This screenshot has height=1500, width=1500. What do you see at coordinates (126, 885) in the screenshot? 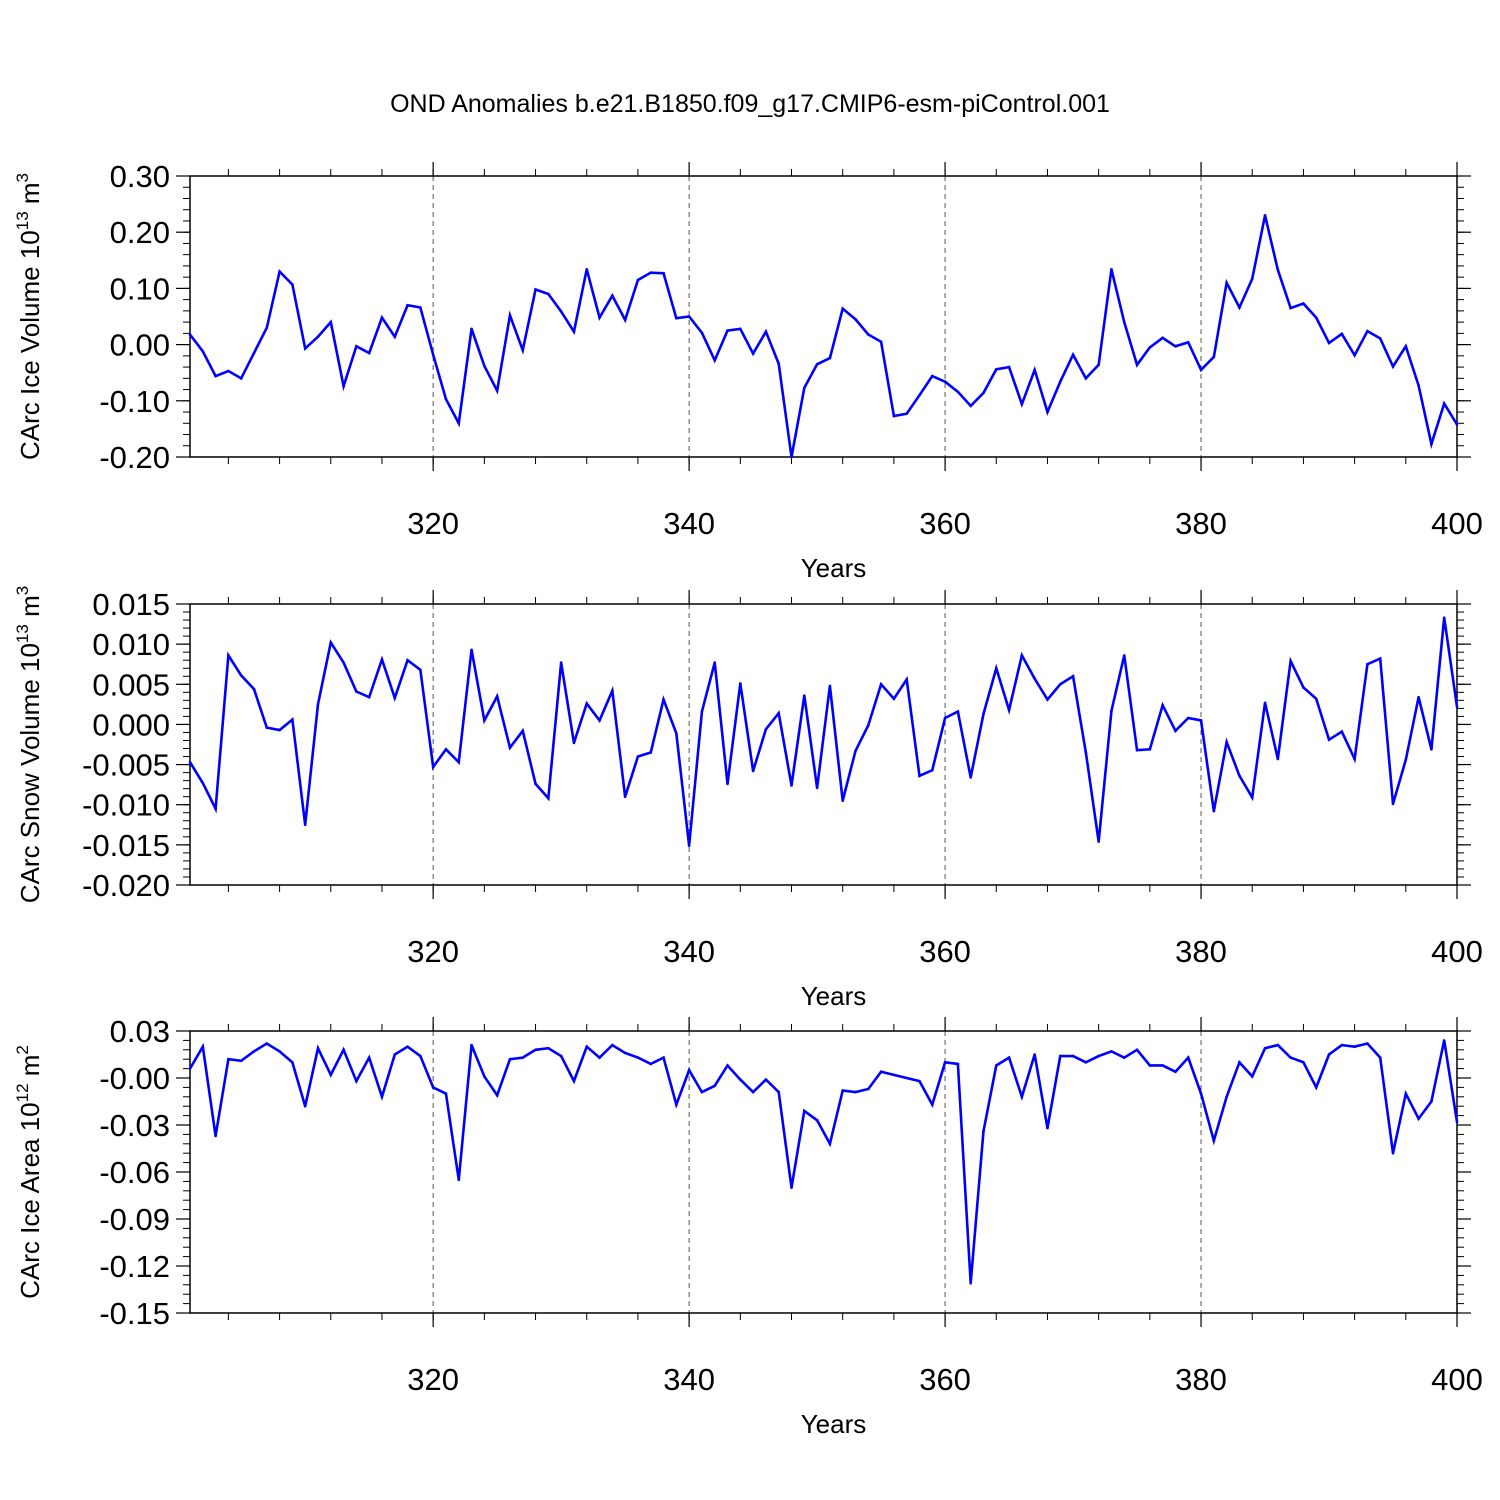
I see `y-tick-label: -0.020` at bounding box center [126, 885].